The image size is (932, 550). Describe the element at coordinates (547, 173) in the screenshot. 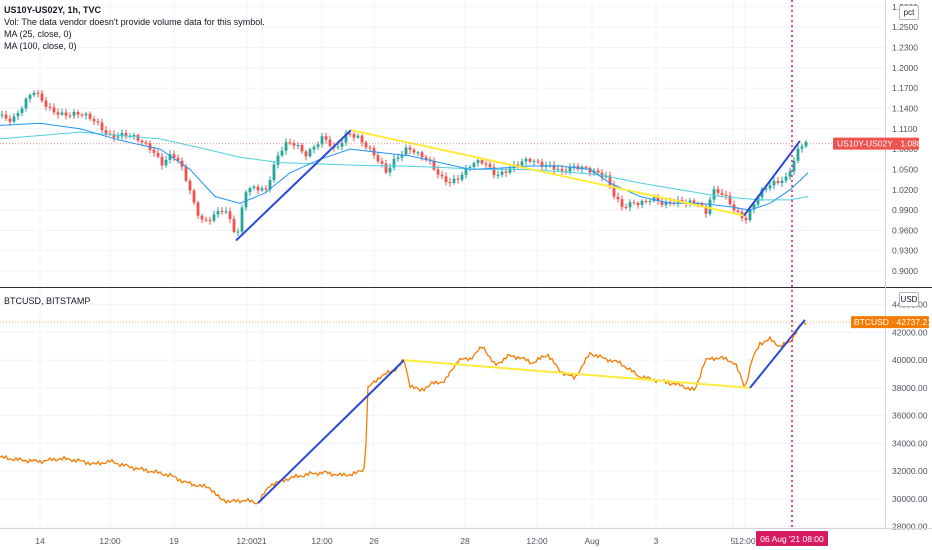

I see `yellow-trendline-top` at that location.